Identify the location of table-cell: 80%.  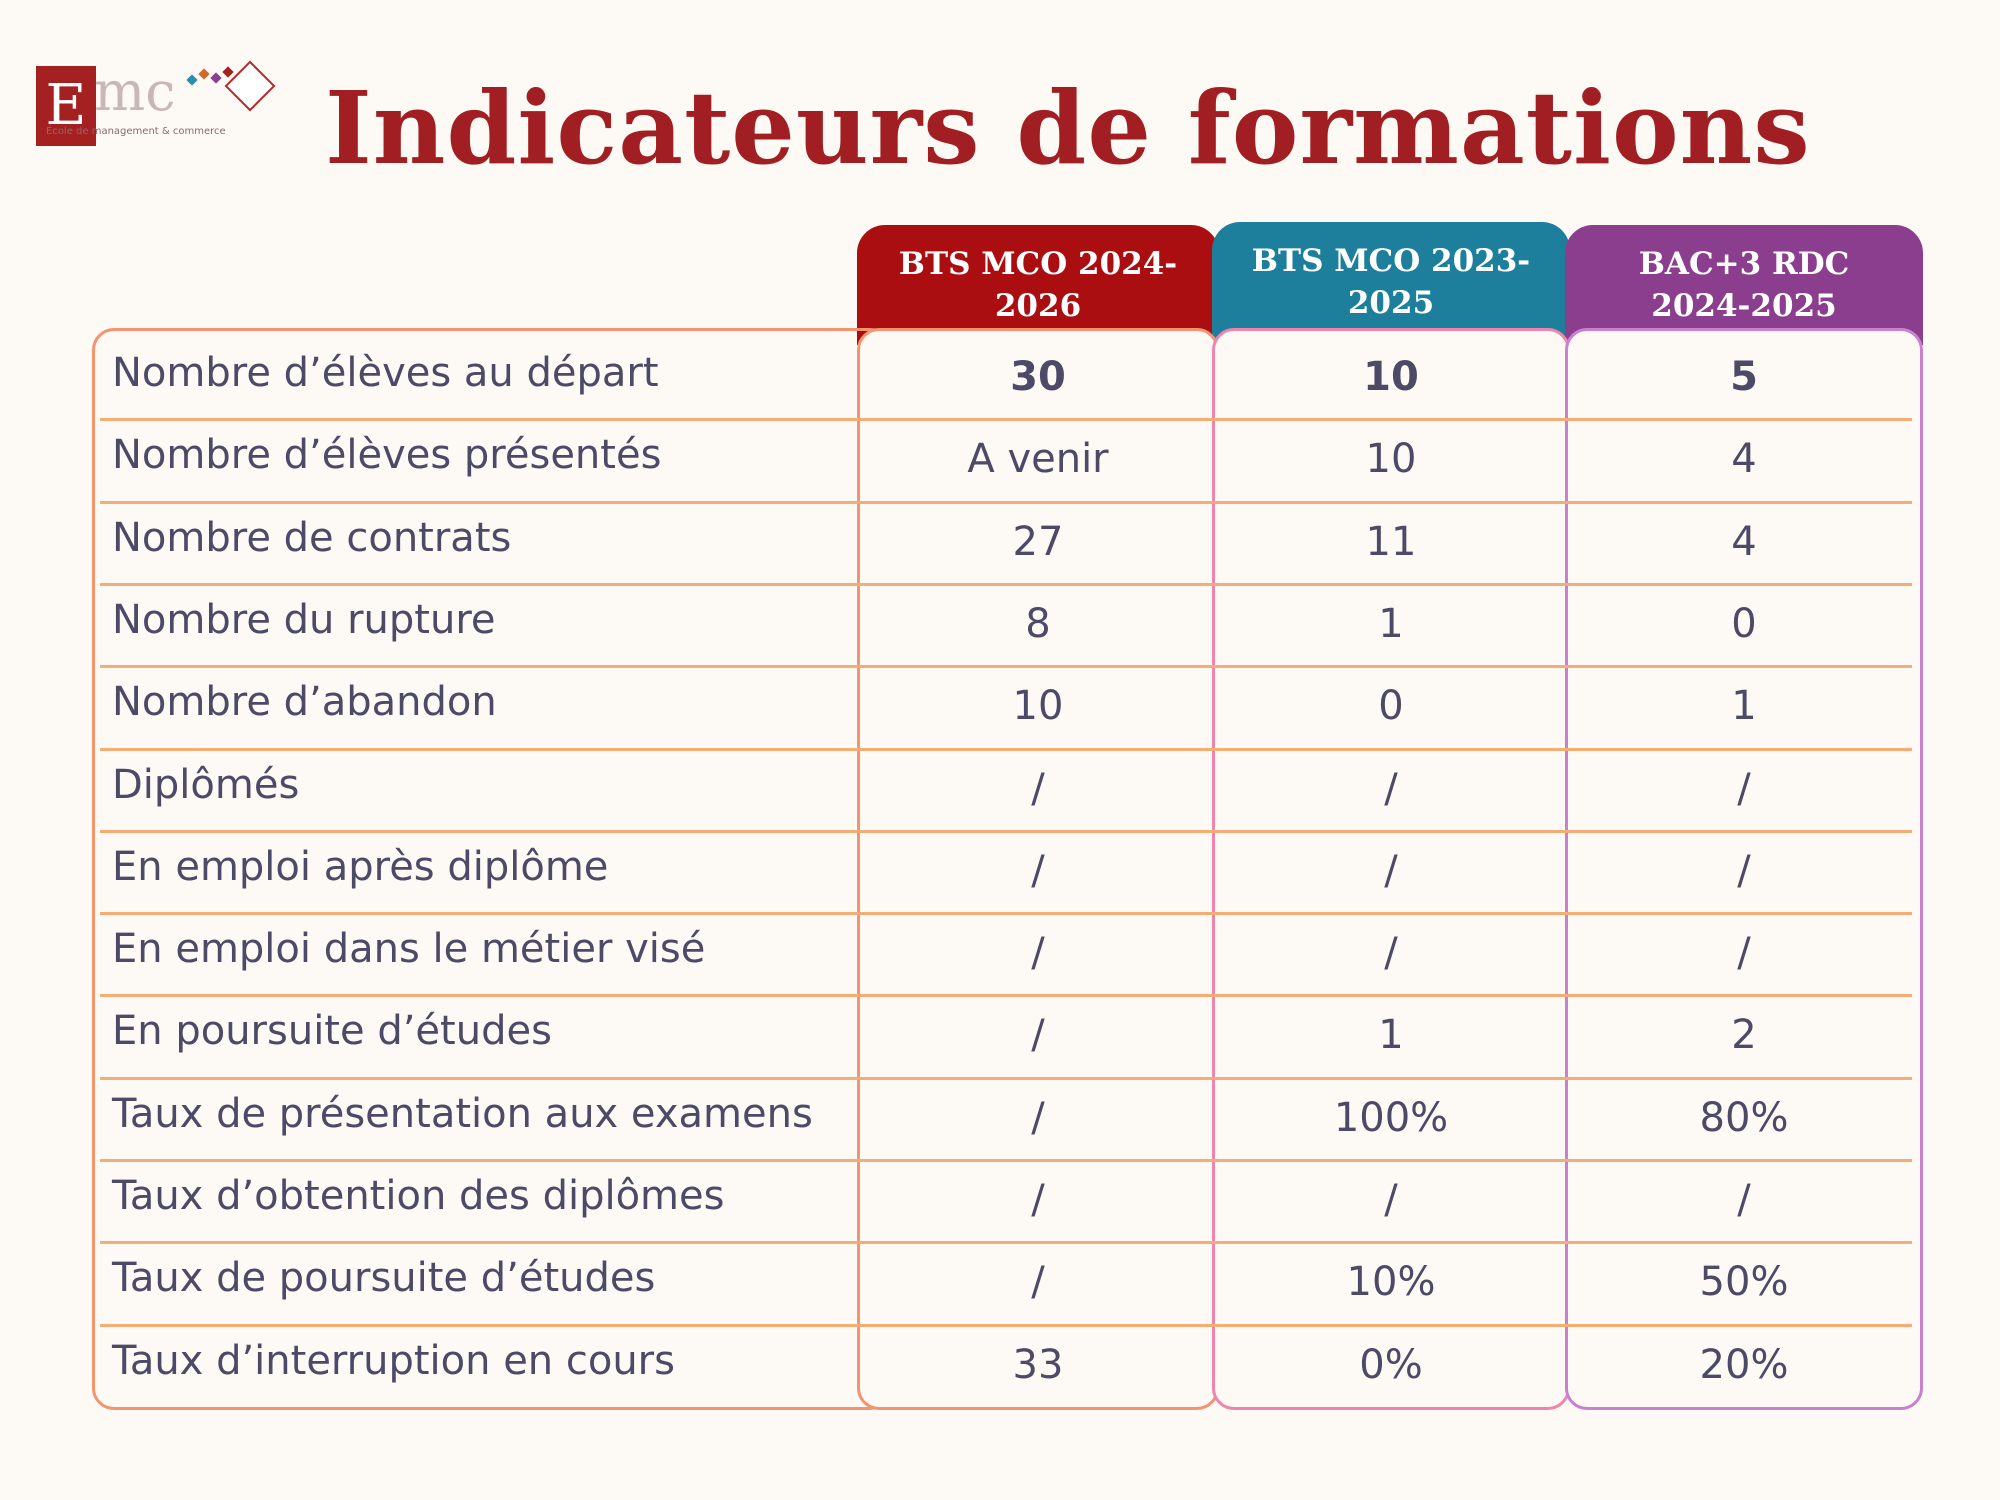
(1744, 1117).